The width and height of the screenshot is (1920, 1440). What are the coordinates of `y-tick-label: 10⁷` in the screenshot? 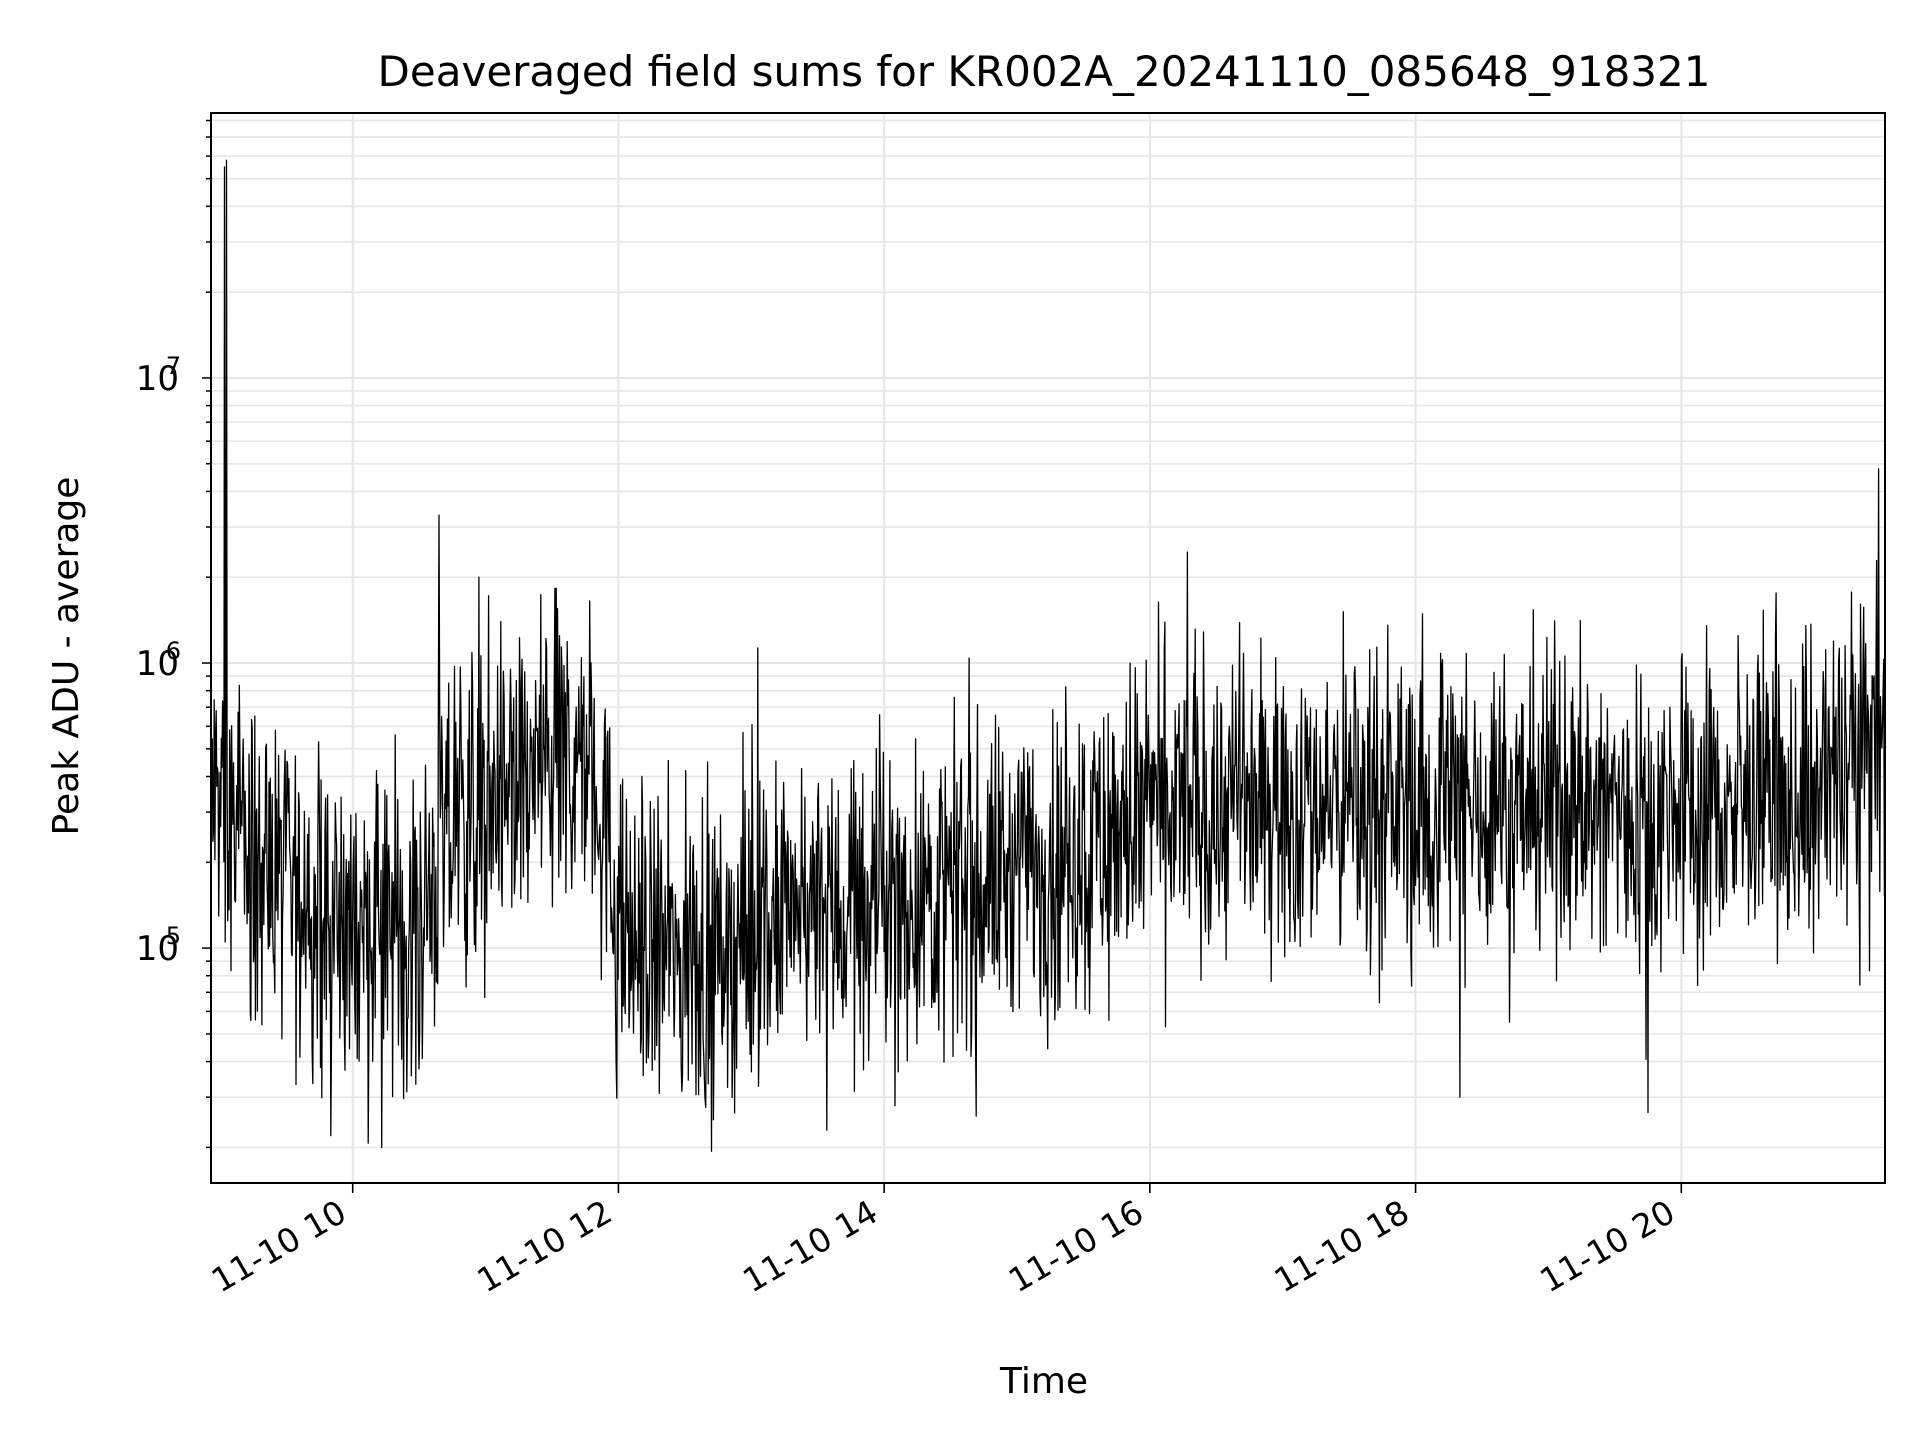 It's located at (158, 375).